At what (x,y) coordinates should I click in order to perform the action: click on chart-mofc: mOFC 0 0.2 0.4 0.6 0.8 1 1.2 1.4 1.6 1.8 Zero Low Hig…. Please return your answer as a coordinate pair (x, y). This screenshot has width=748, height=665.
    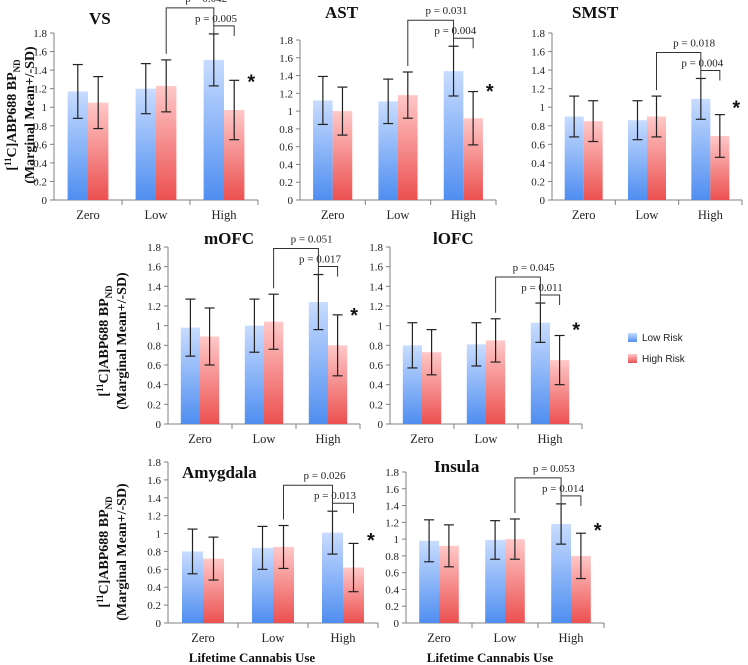
    Looking at the image, I should click on (254, 337).